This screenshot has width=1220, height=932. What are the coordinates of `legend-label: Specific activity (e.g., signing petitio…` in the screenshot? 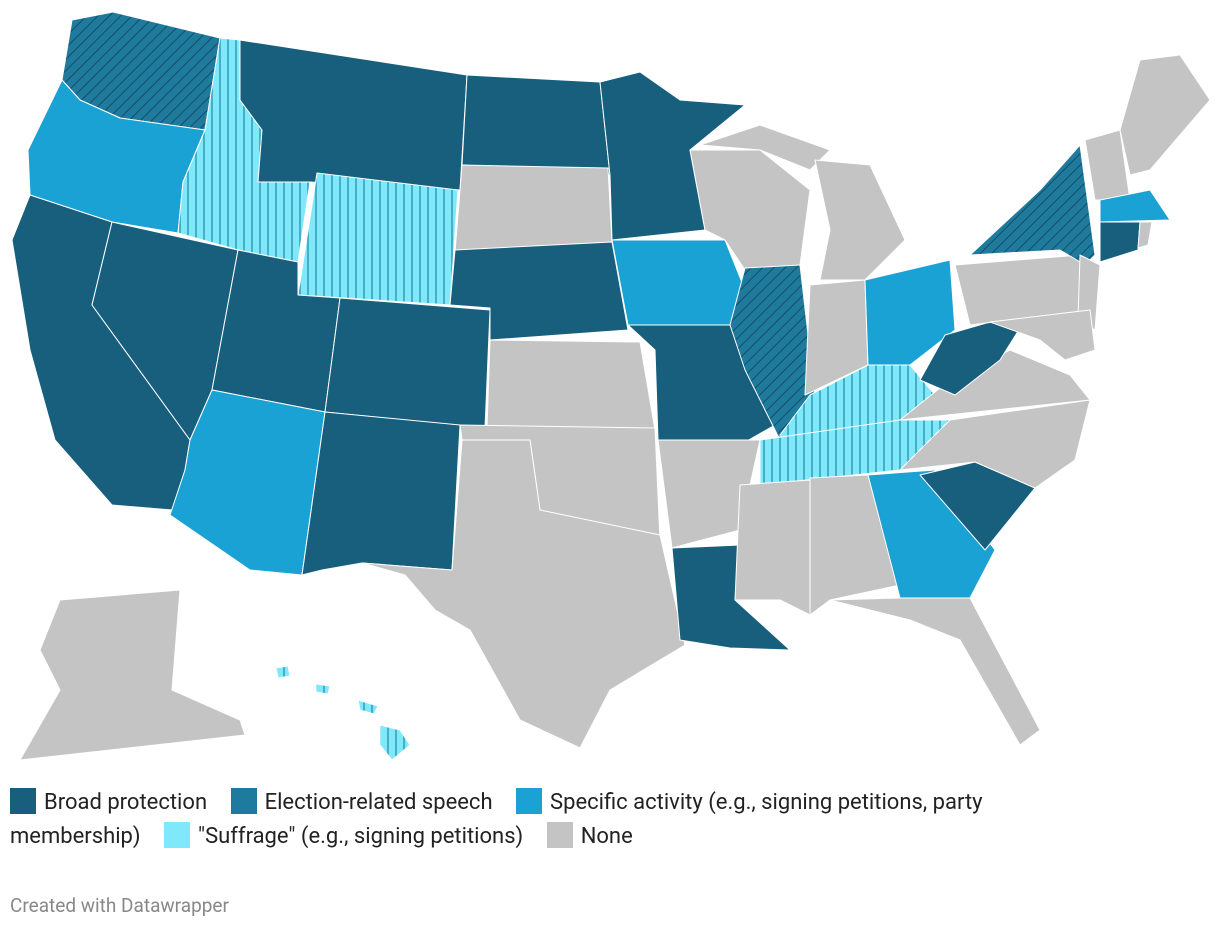 It's located at (496, 819).